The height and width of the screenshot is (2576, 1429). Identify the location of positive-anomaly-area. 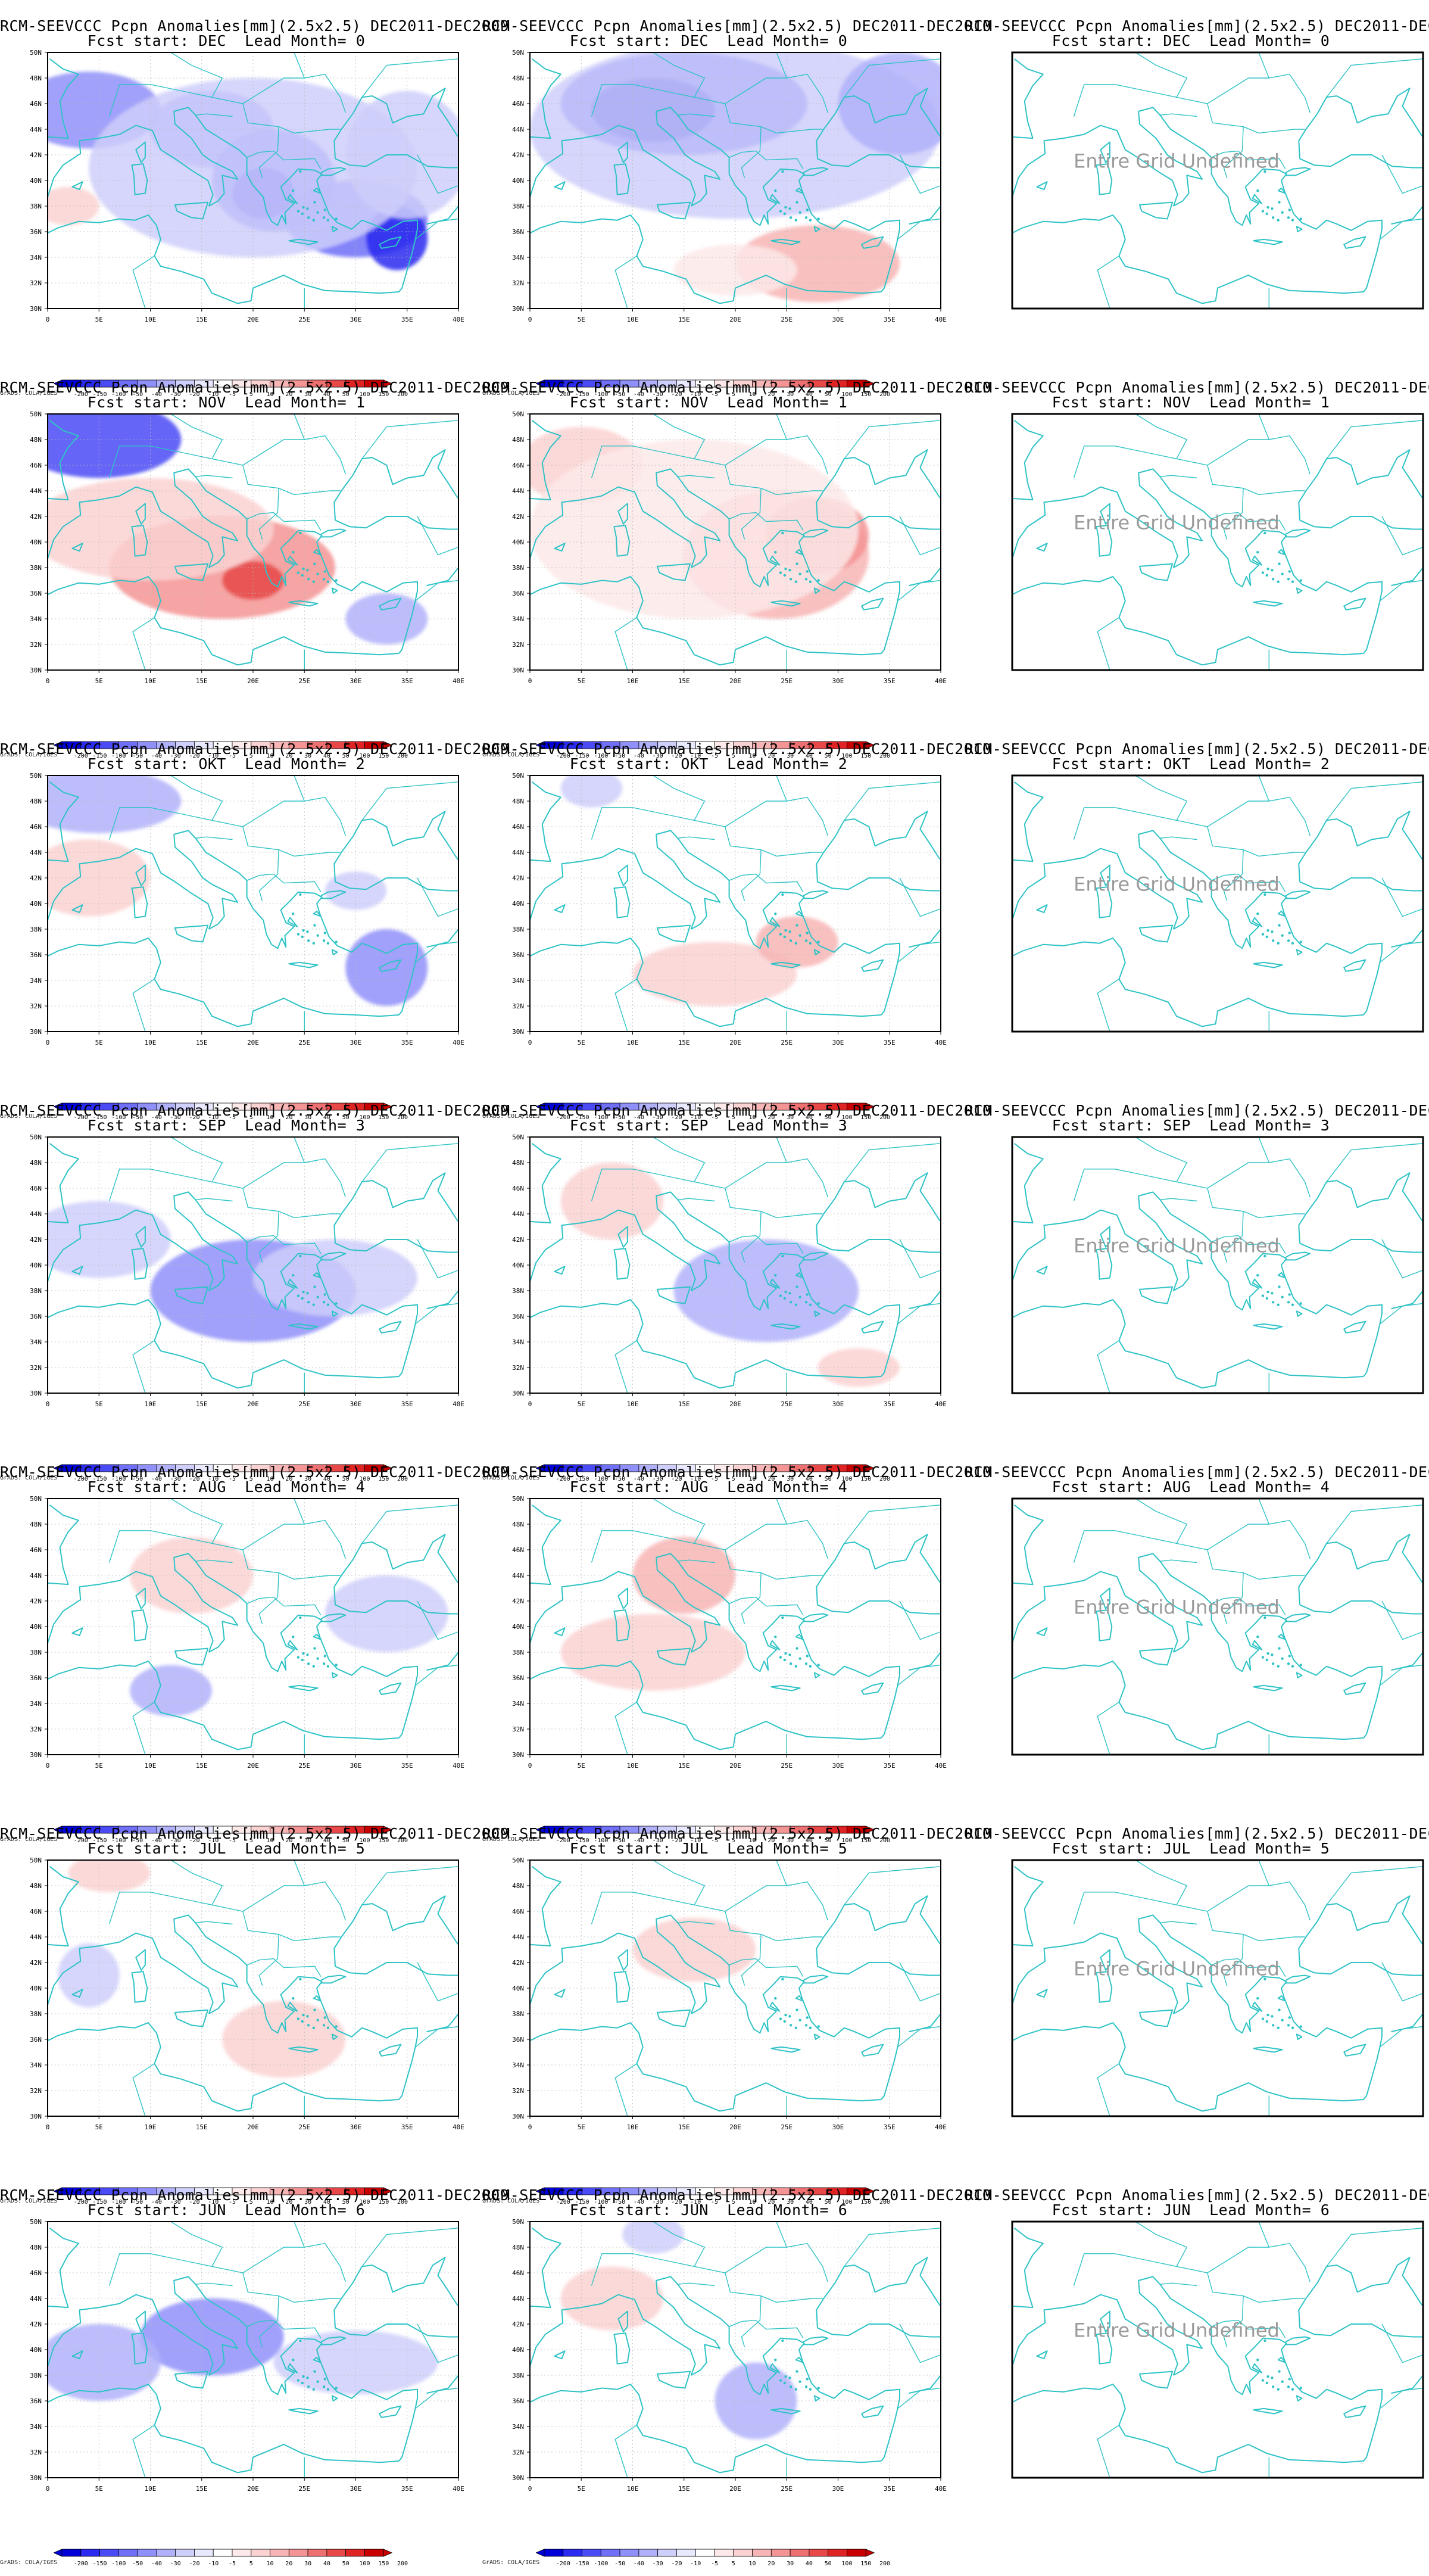
(694, 1950).